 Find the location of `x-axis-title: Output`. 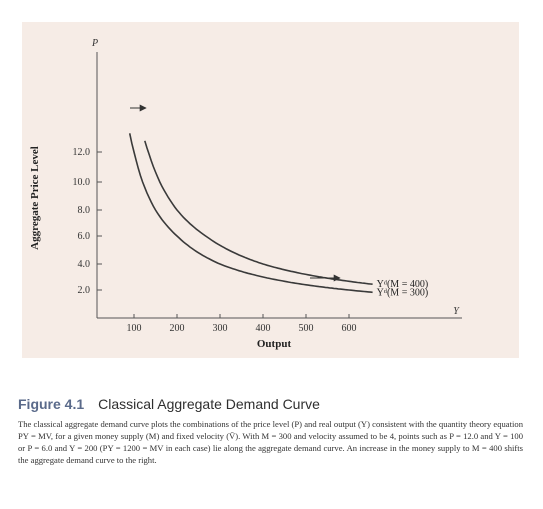

x-axis-title: Output is located at coordinates (274, 344).